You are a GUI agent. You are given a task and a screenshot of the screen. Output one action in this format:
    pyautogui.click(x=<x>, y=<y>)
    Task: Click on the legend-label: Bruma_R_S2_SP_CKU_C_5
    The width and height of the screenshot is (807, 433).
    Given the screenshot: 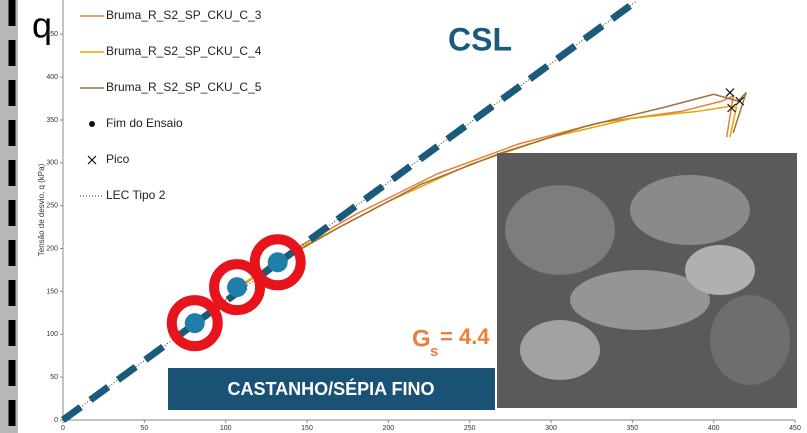 What is the action you would take?
    pyautogui.click(x=184, y=87)
    